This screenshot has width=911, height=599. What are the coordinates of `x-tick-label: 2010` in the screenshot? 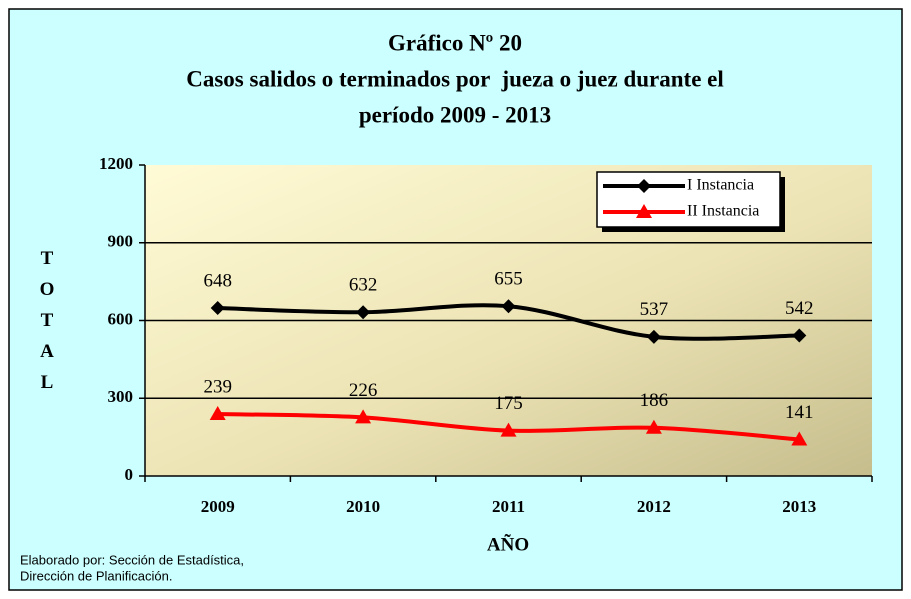 It's located at (363, 506).